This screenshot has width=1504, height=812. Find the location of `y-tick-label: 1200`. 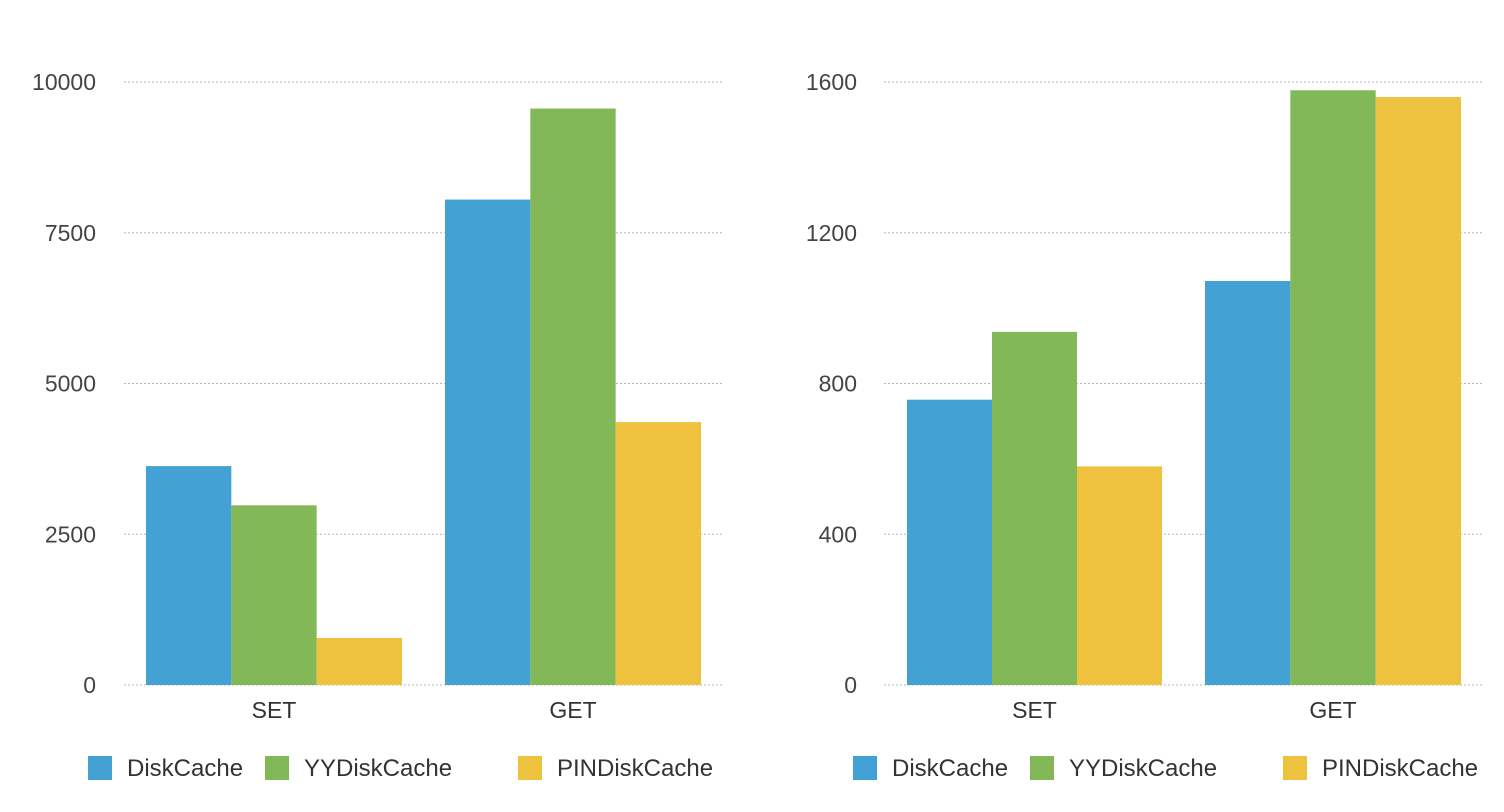

y-tick-label: 1200 is located at coordinates (831, 233).